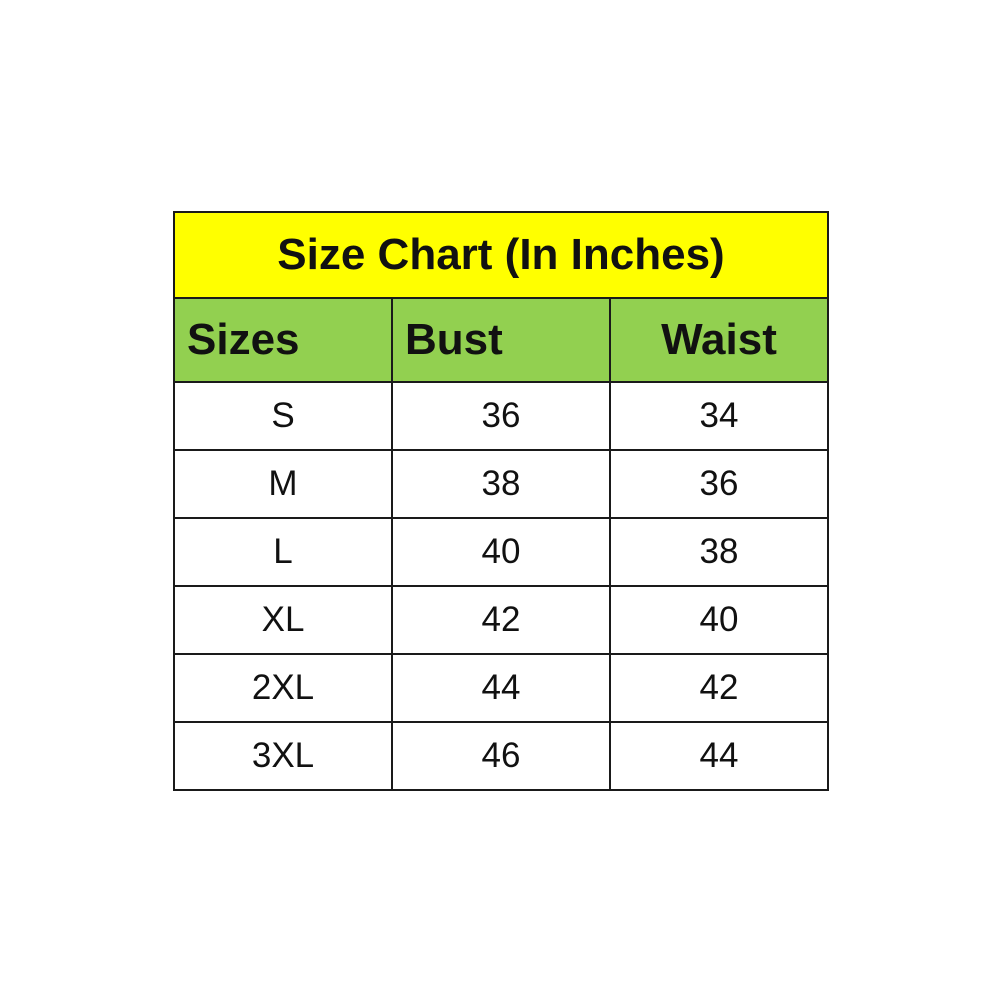  What do you see at coordinates (283, 484) in the screenshot?
I see `size-cell: M` at bounding box center [283, 484].